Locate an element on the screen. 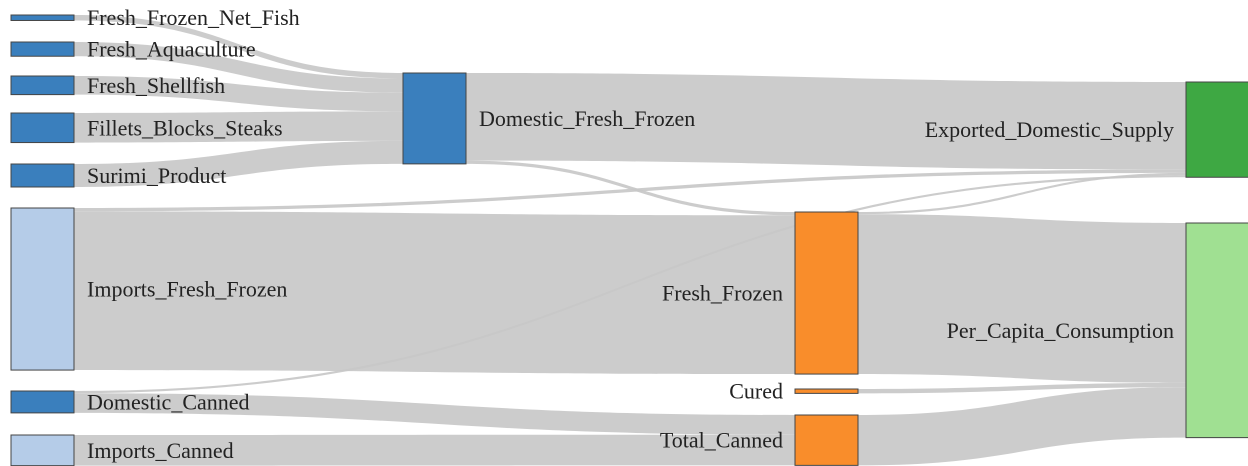 This screenshot has width=1248, height=466. node-surimi-product is located at coordinates (42, 175).